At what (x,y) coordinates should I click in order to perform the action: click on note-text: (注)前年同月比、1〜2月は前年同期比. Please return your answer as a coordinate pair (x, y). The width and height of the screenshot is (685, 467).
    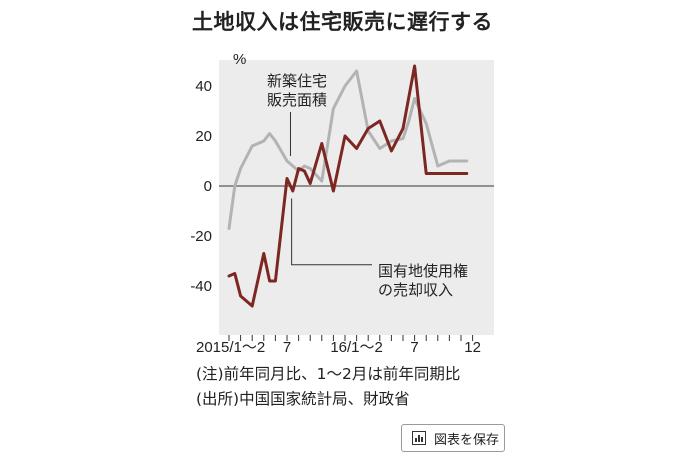
    Looking at the image, I should click on (328, 374).